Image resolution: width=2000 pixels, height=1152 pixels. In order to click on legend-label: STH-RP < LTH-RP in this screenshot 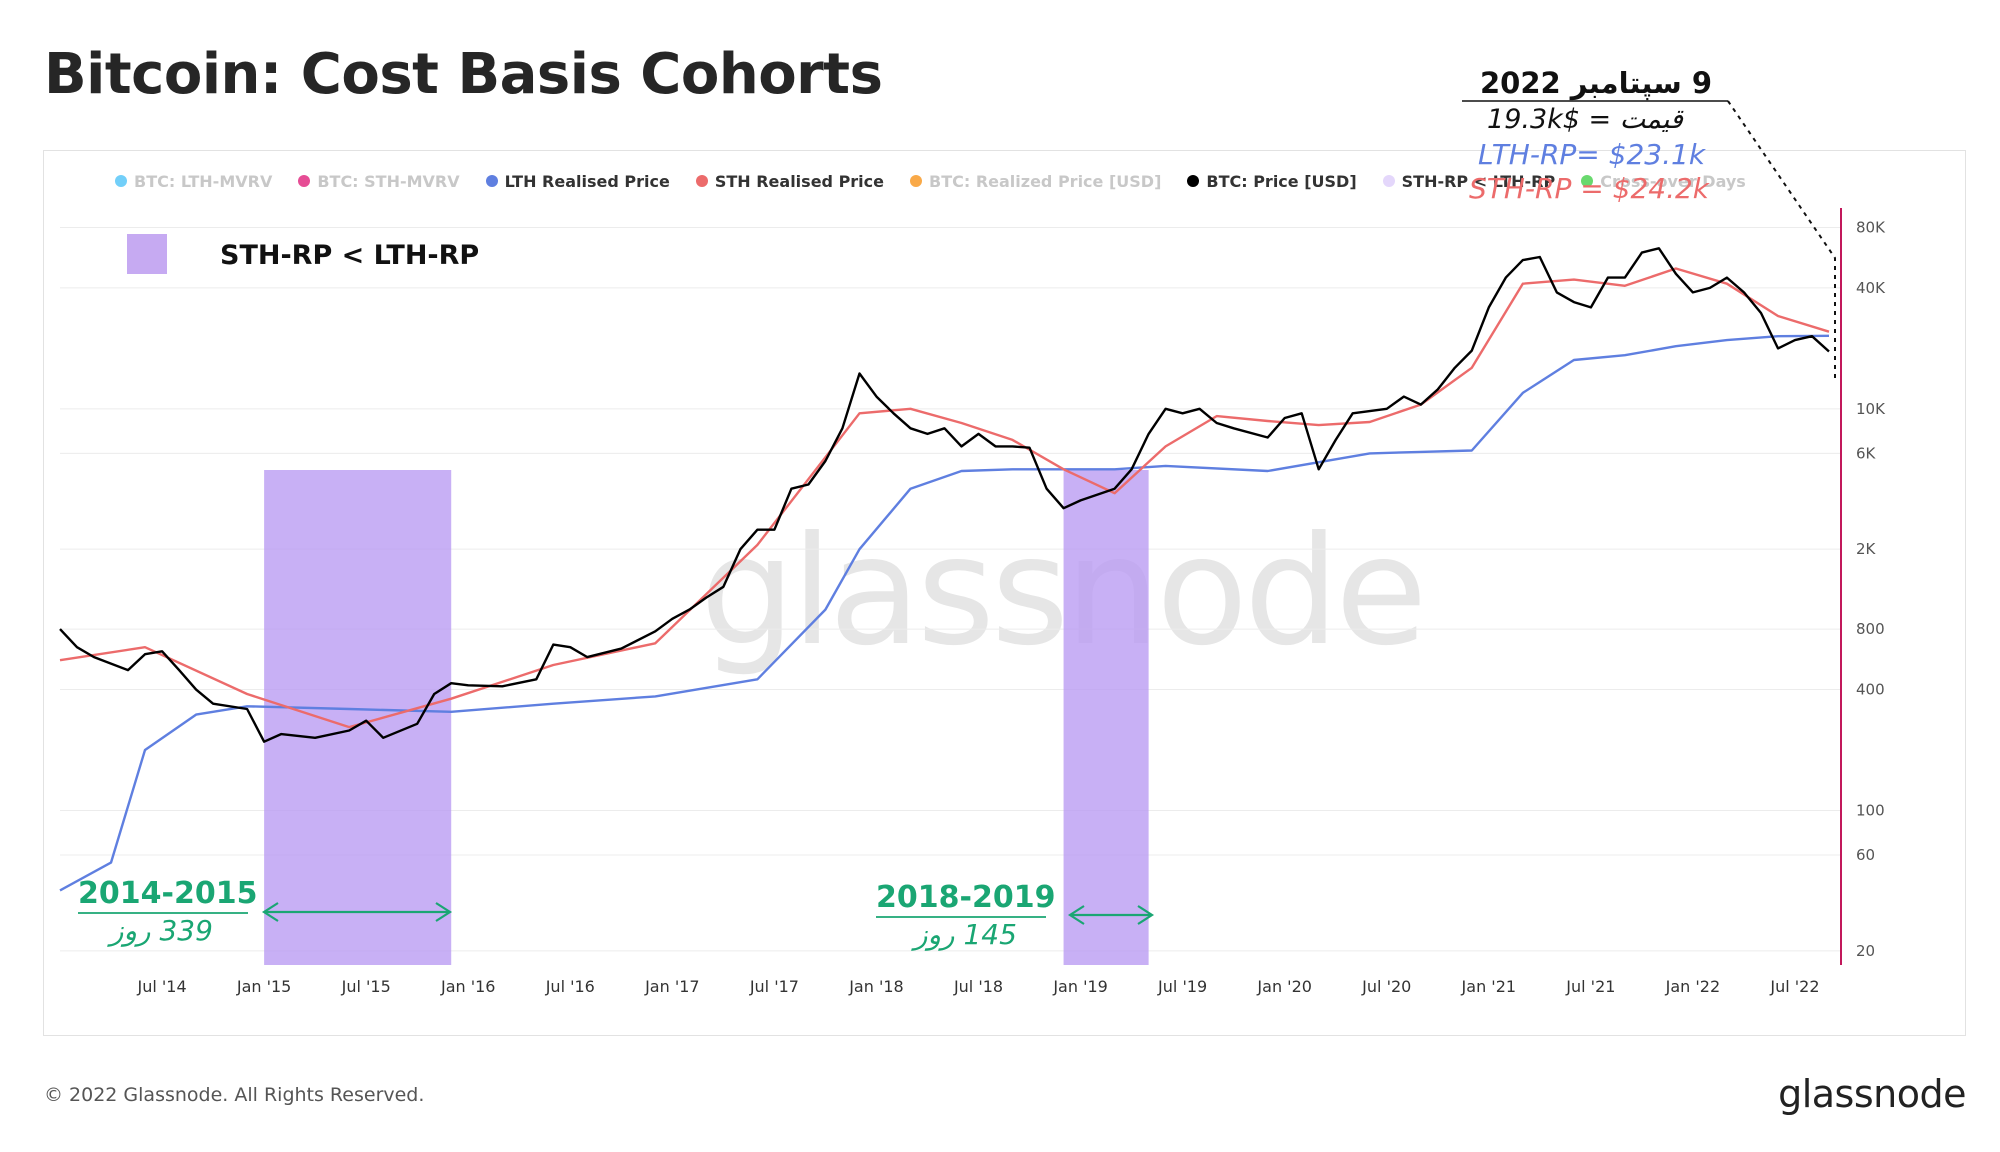, I will do `click(1478, 181)`.